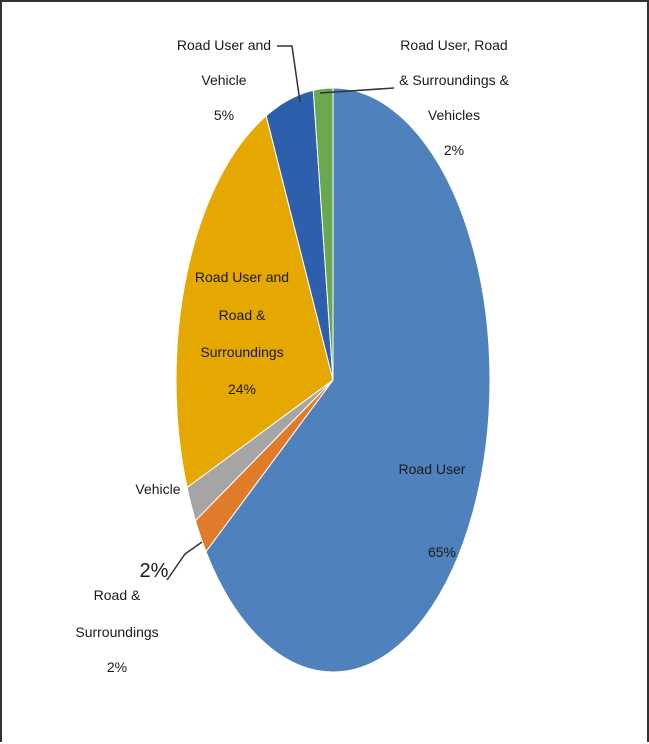 The image size is (649, 744). I want to click on label-all-three-line1: Road User, Road, so click(453, 45).